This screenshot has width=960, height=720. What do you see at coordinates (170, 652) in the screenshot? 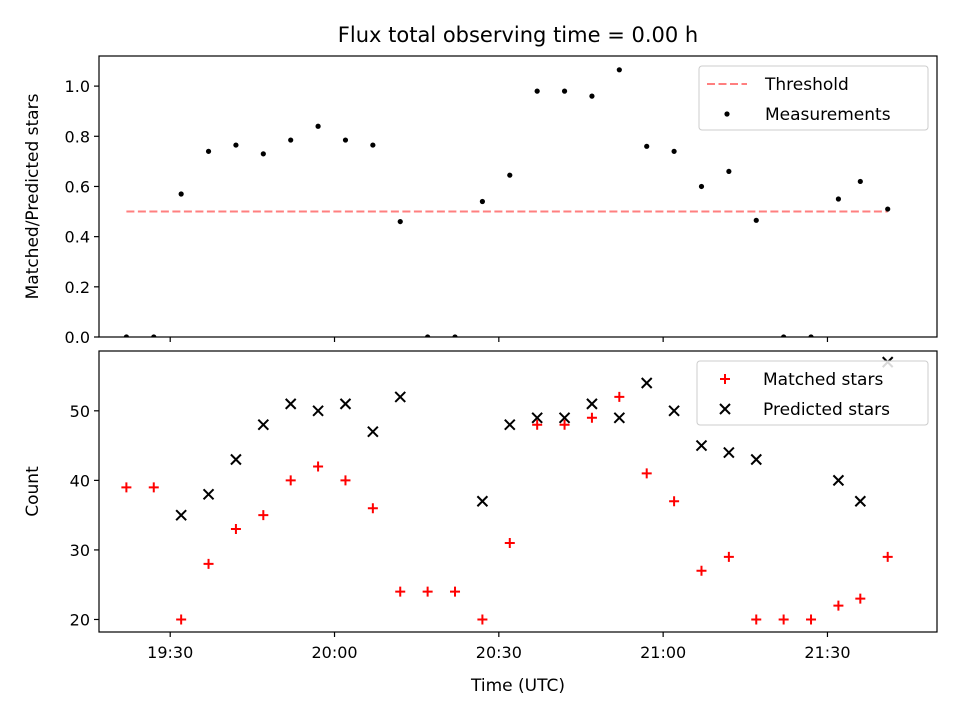
I see `x-tick-label: 19:30` at bounding box center [170, 652].